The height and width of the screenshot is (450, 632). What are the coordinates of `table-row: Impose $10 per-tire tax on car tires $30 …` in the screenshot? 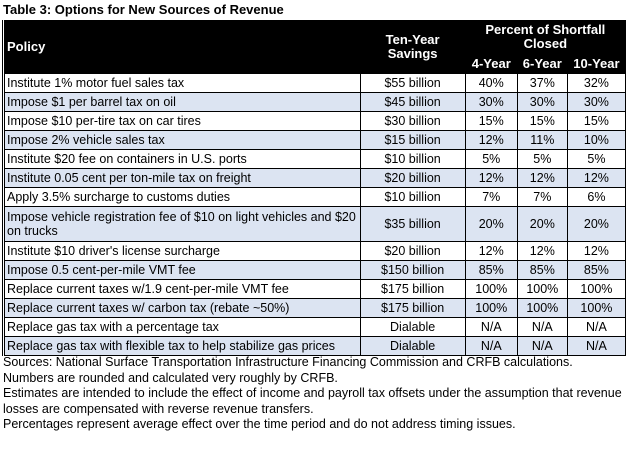 It's located at (315, 121).